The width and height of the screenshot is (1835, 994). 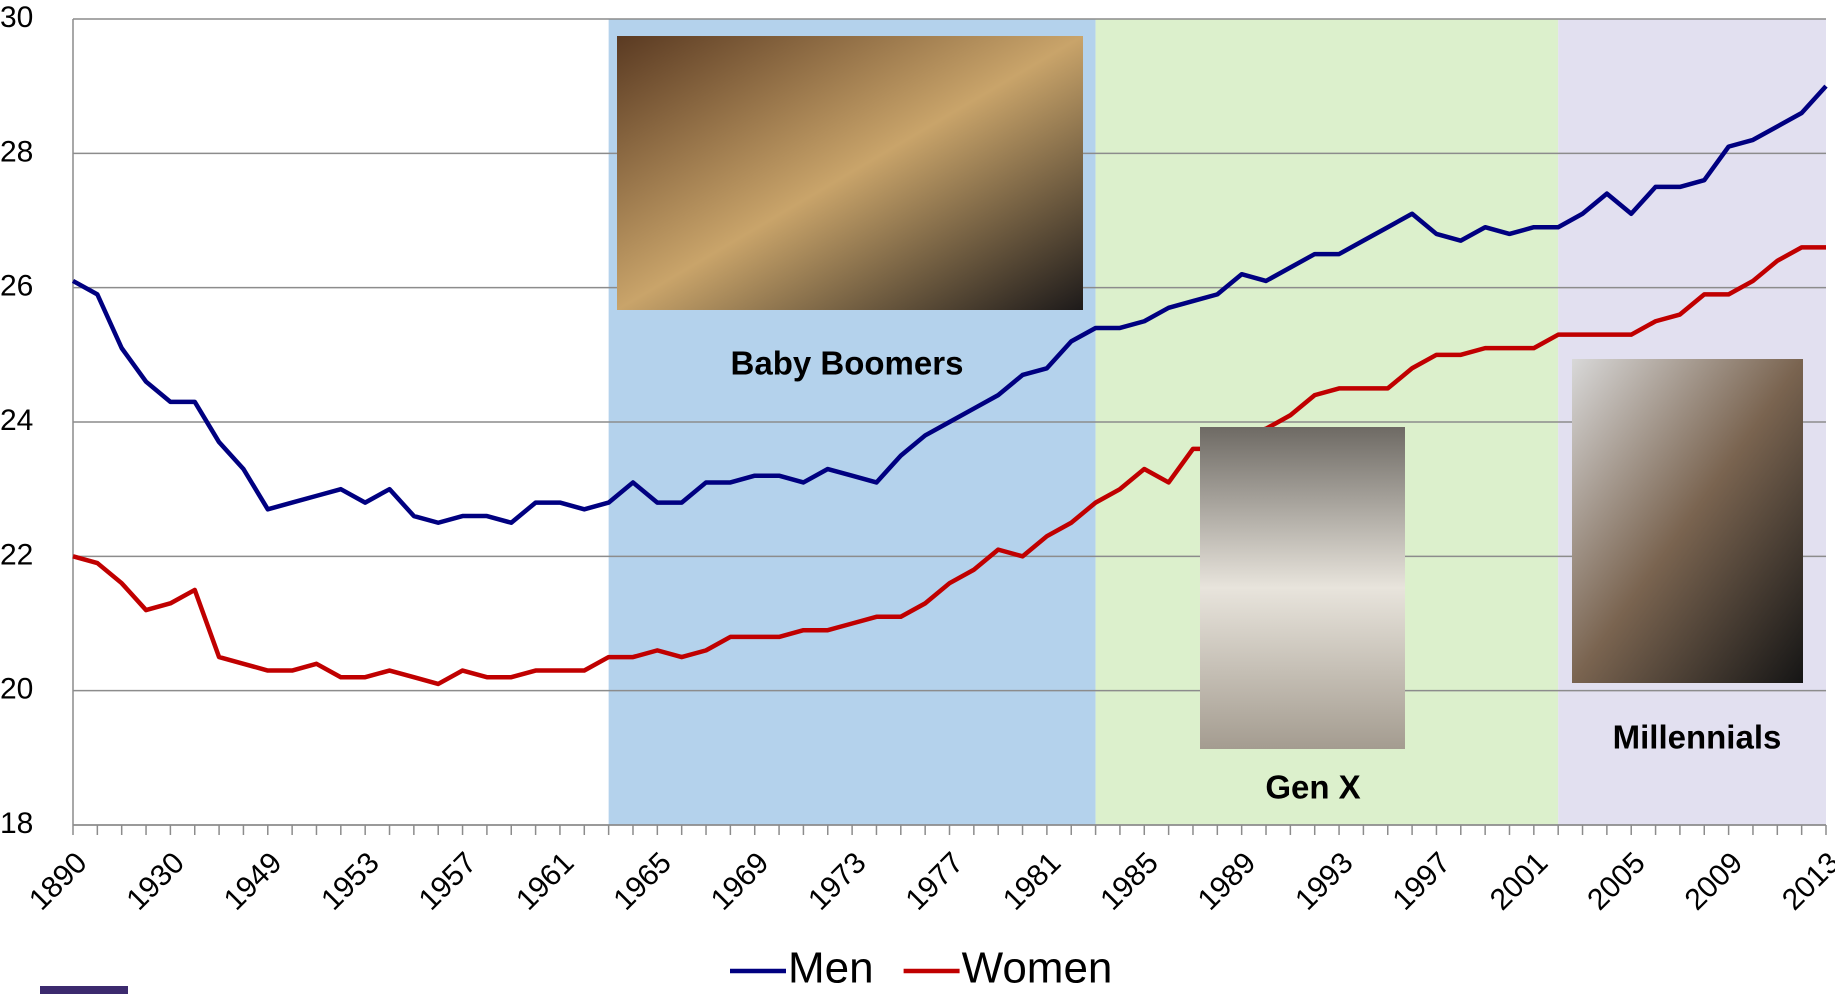 I want to click on y-tick-label: 26, so click(x=16, y=286).